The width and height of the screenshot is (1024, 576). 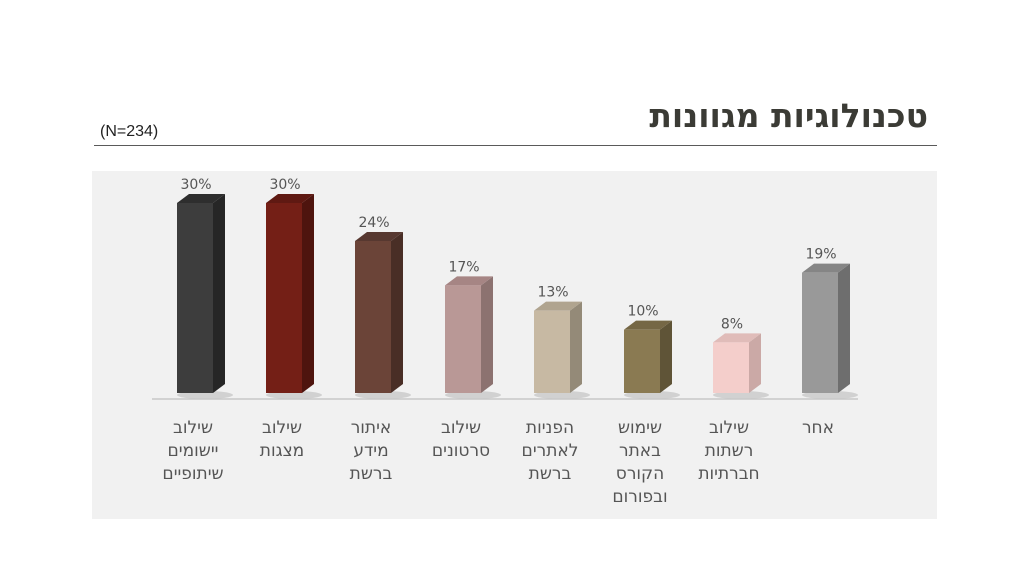 I want to click on category-label: ובפורום, so click(x=639, y=497).